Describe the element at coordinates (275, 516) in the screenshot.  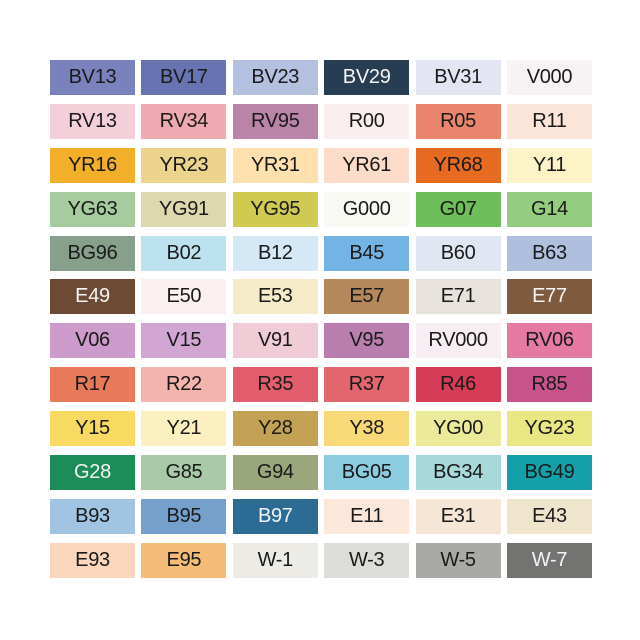
I see `color-swatch-b97: B97` at that location.